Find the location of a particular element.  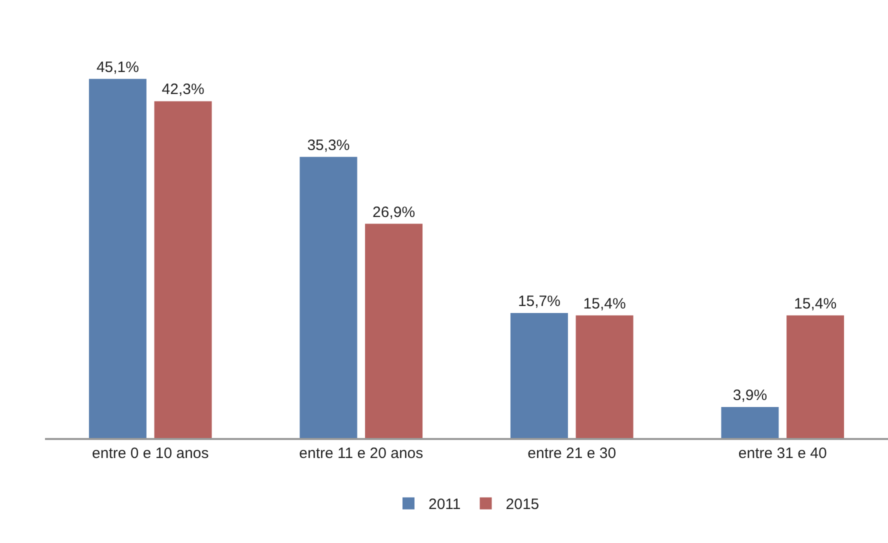

x-tick-label: entre 31 e 40 is located at coordinates (782, 453).